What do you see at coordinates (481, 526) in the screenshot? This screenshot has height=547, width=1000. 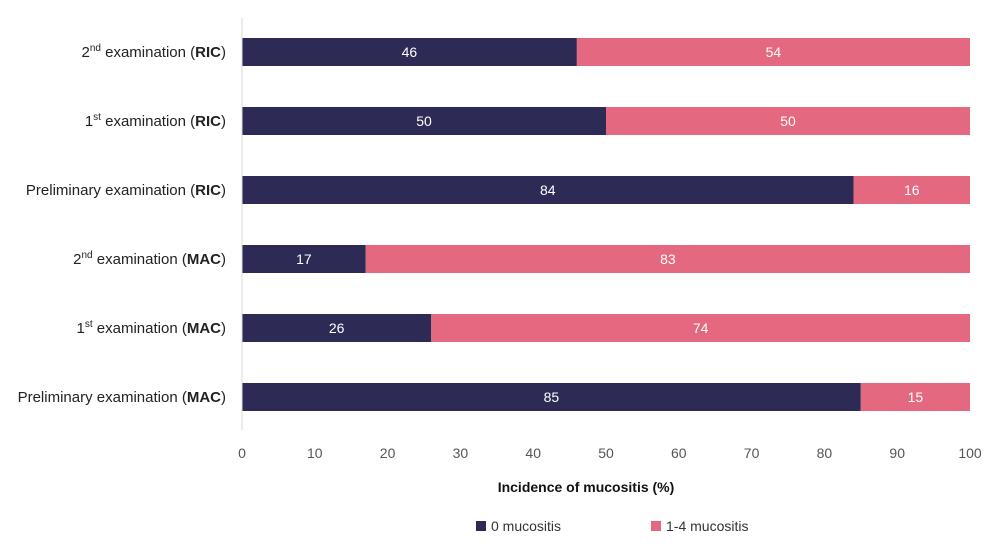 I see `legend-swatch-no-mucositis` at bounding box center [481, 526].